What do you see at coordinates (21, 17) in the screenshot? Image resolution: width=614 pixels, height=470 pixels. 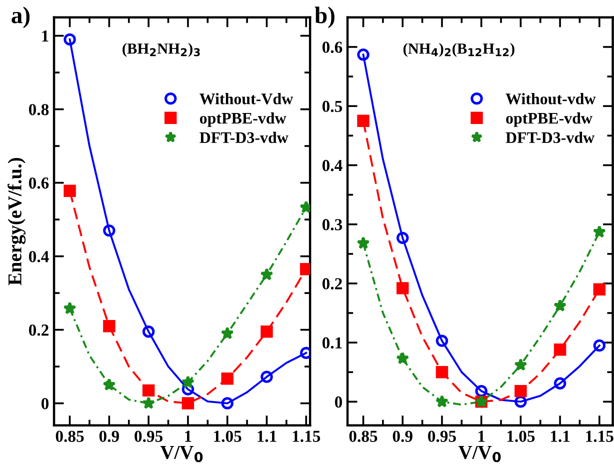 I see `chart-title: a)` at bounding box center [21, 17].